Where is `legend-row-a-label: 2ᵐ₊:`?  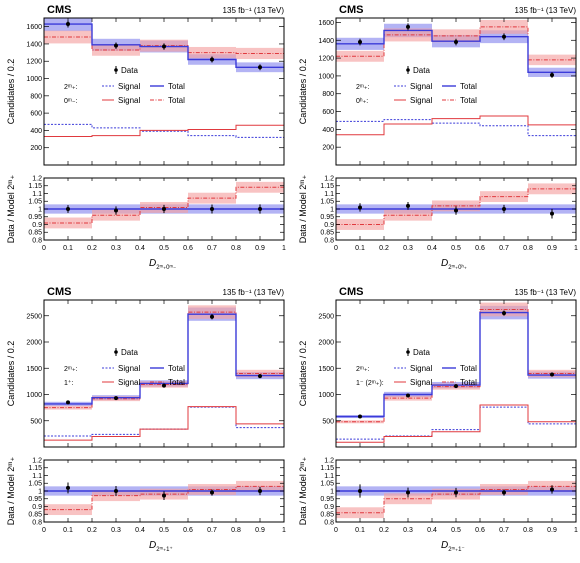
legend-row-a-label: 2ᵐ₊: is located at coordinates (363, 369).